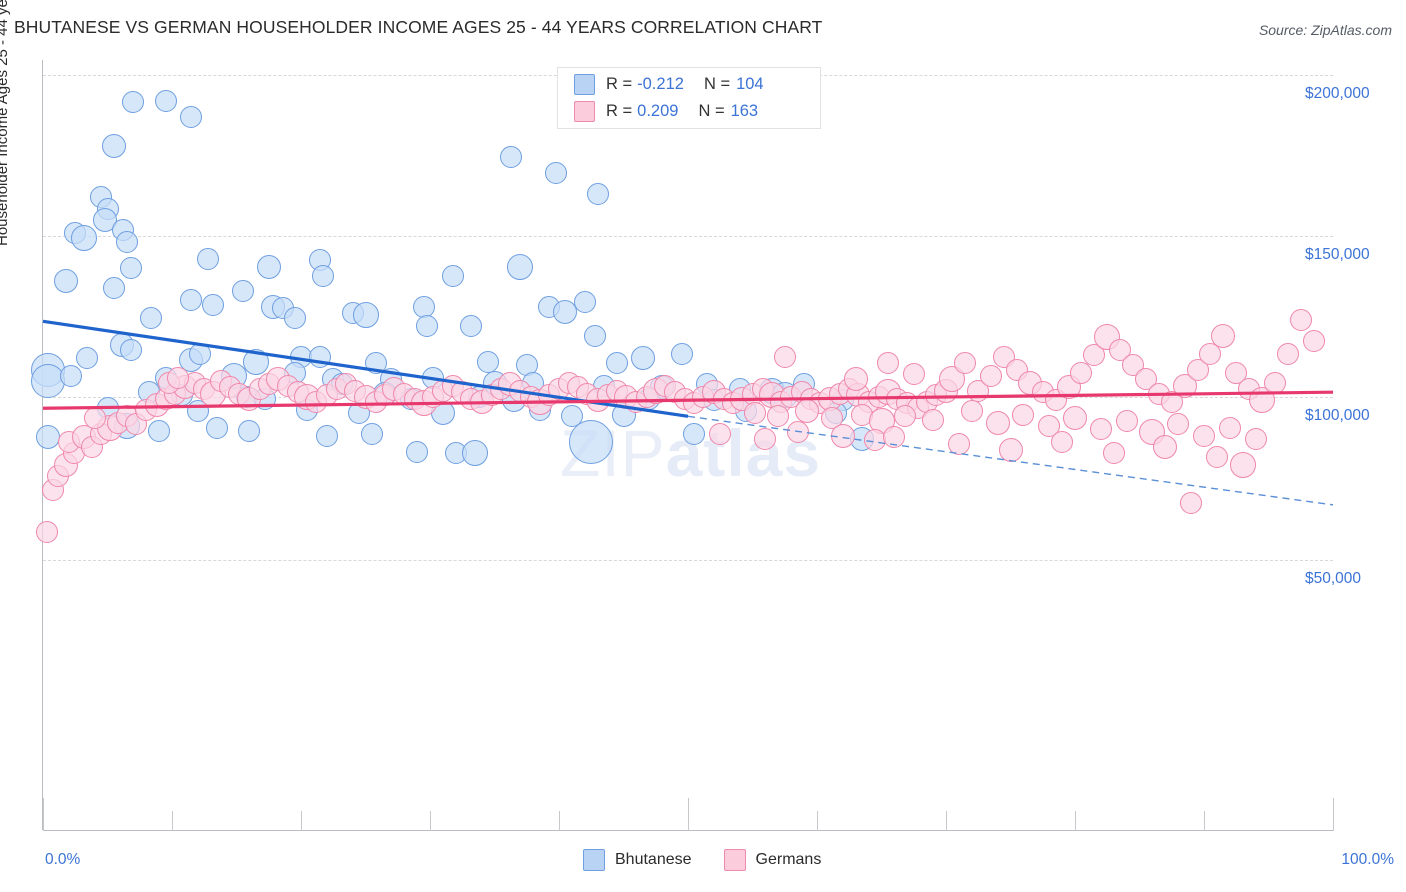 The width and height of the screenshot is (1406, 892). I want to click on legend-item-bhutanese: Bhutanese, so click(637, 860).